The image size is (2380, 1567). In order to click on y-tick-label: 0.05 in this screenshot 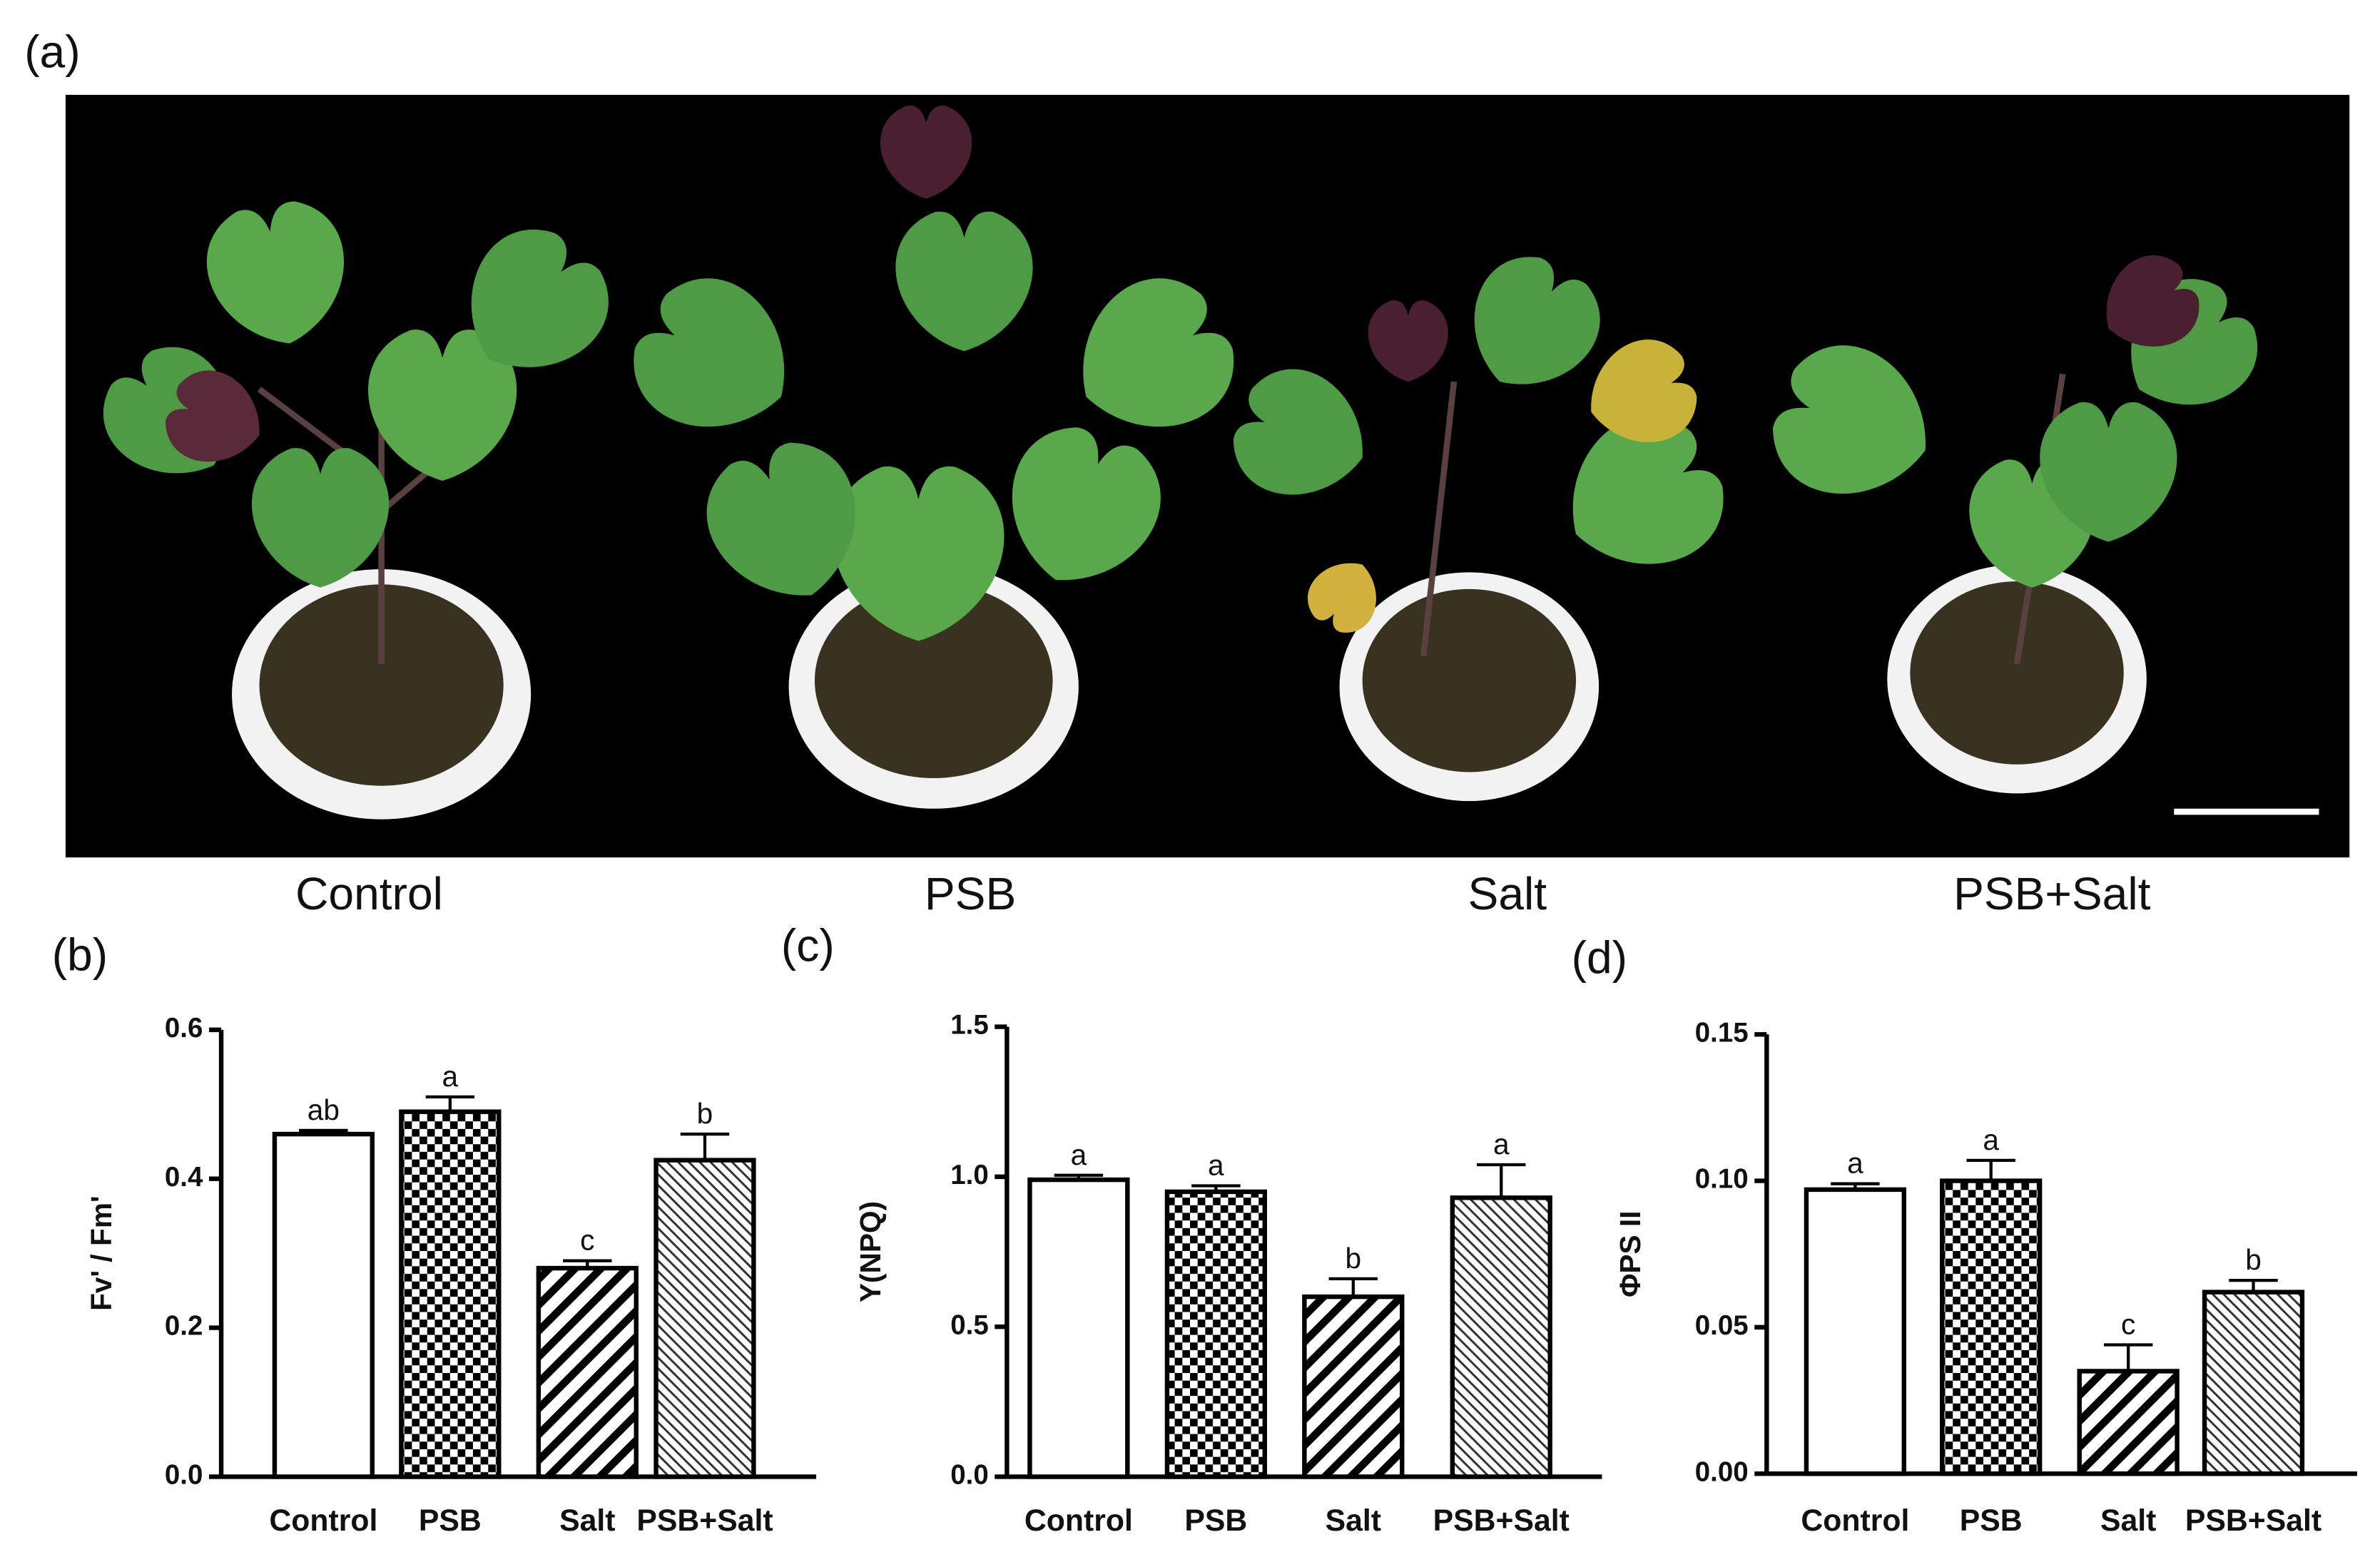, I will do `click(1722, 1325)`.